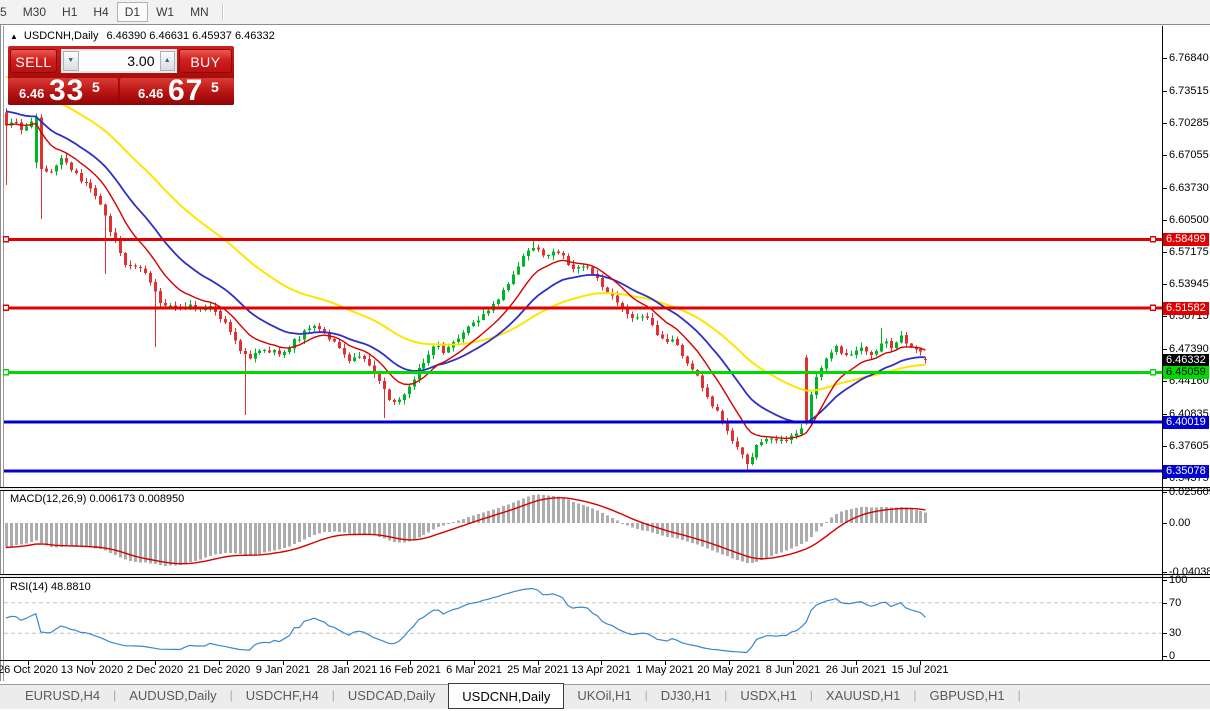  I want to click on bid-quote-box: 6.46 33 5, so click(63, 90).